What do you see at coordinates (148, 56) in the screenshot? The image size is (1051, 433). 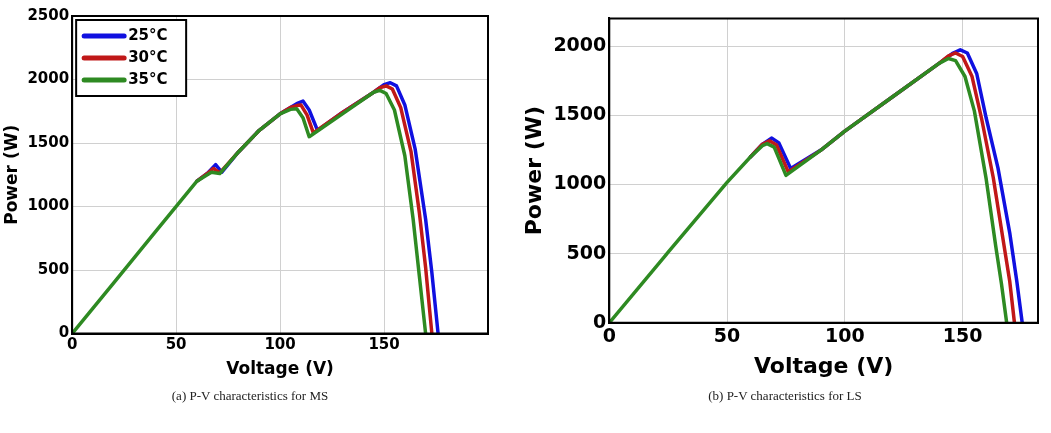 I see `legend-label: 30°C` at bounding box center [148, 56].